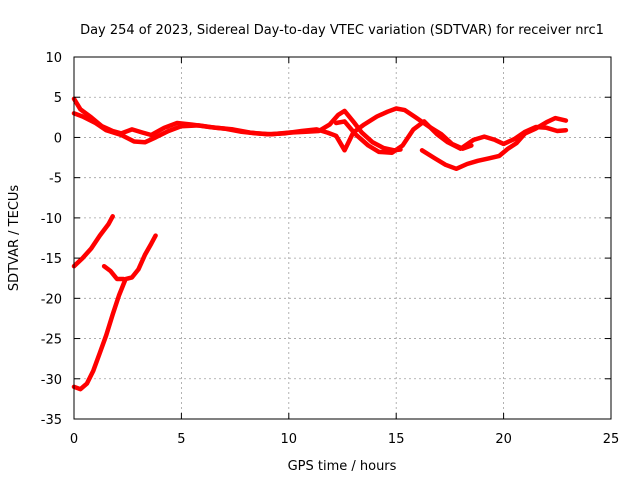 The image size is (640, 480). What do you see at coordinates (51, 340) in the screenshot?
I see `y-tick-label: -25` at bounding box center [51, 340].